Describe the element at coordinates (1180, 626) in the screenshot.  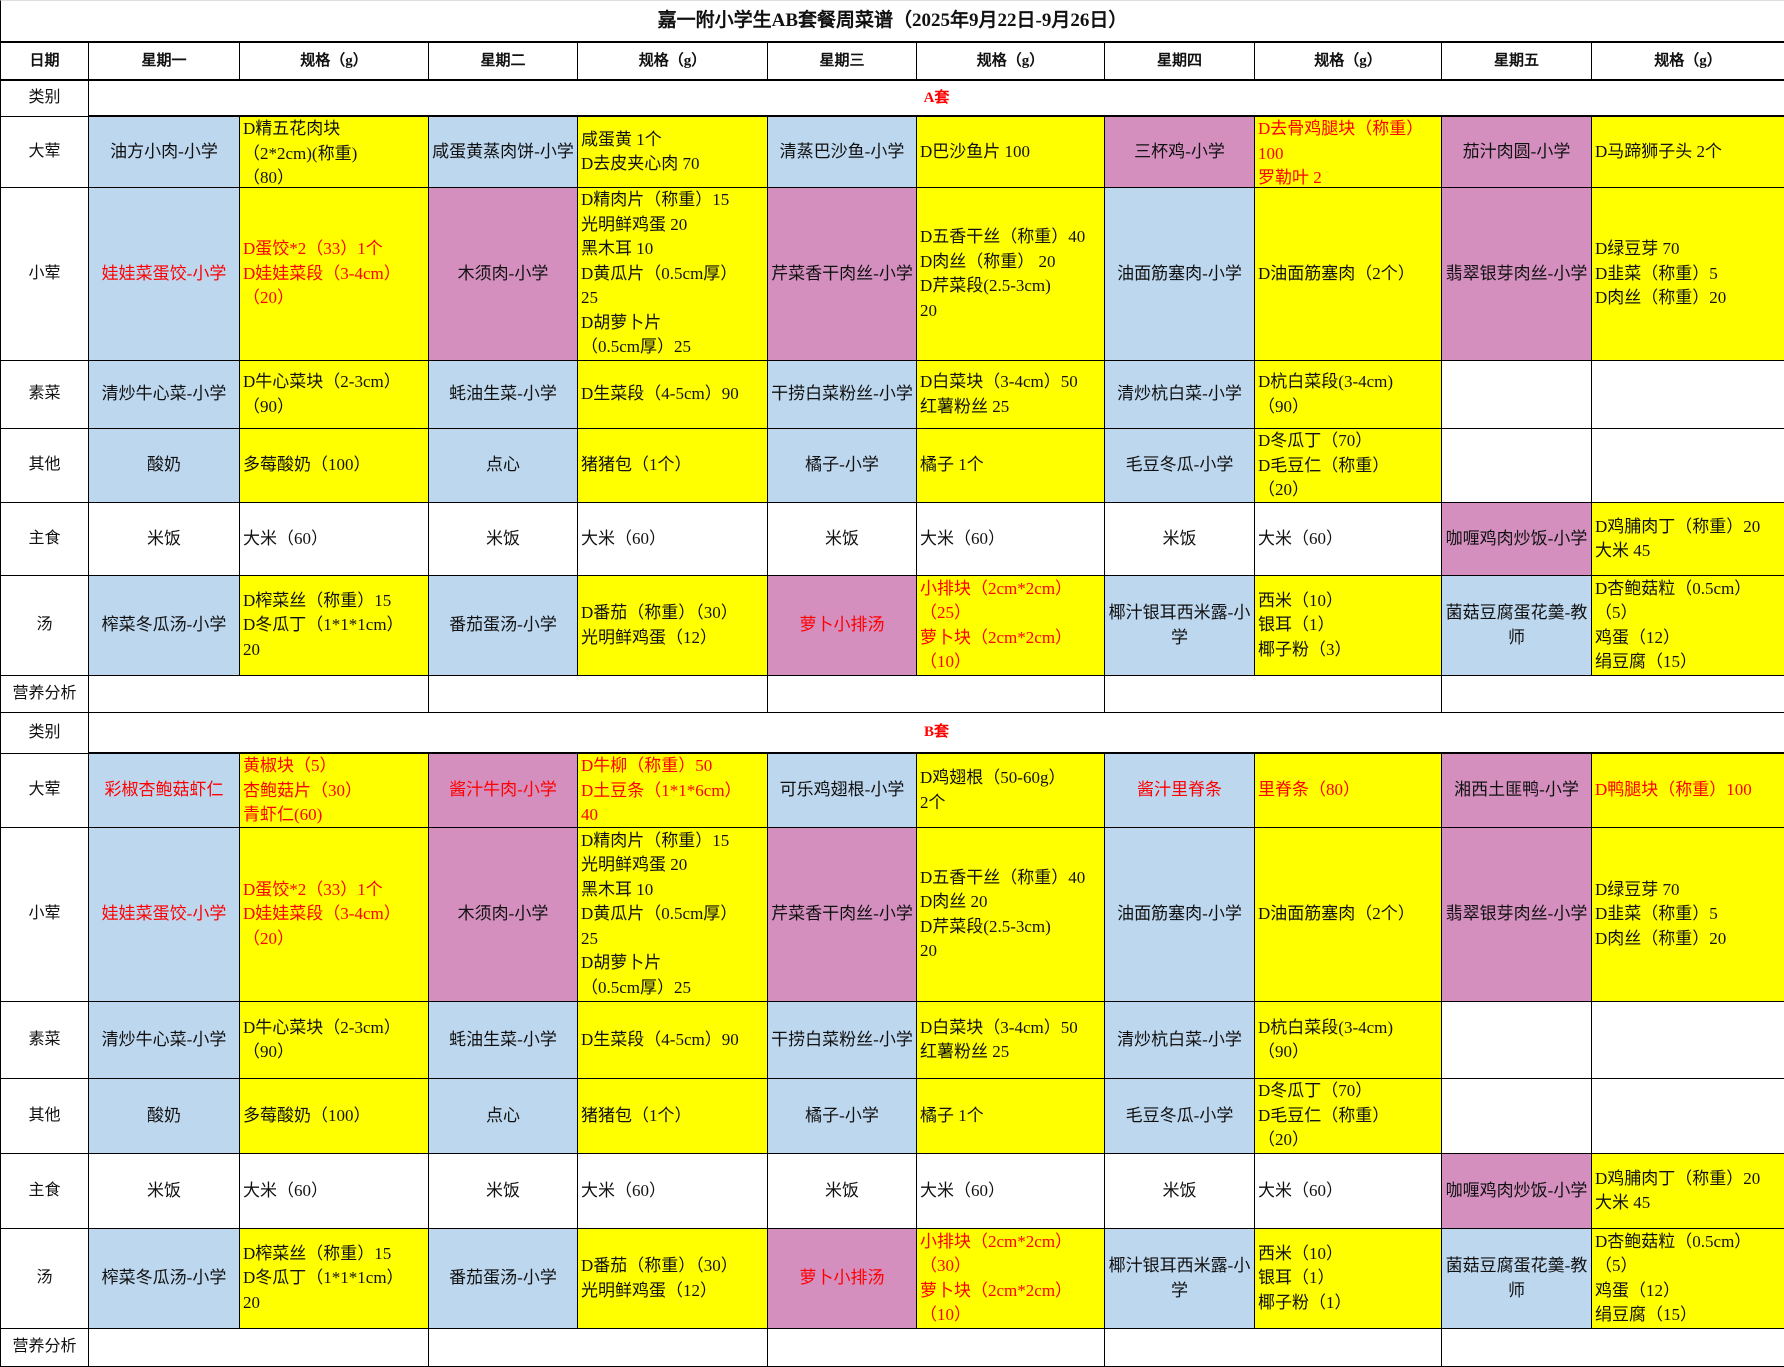
I see `dish-cell-thu: 椰汁银耳西米露-小学` at that location.